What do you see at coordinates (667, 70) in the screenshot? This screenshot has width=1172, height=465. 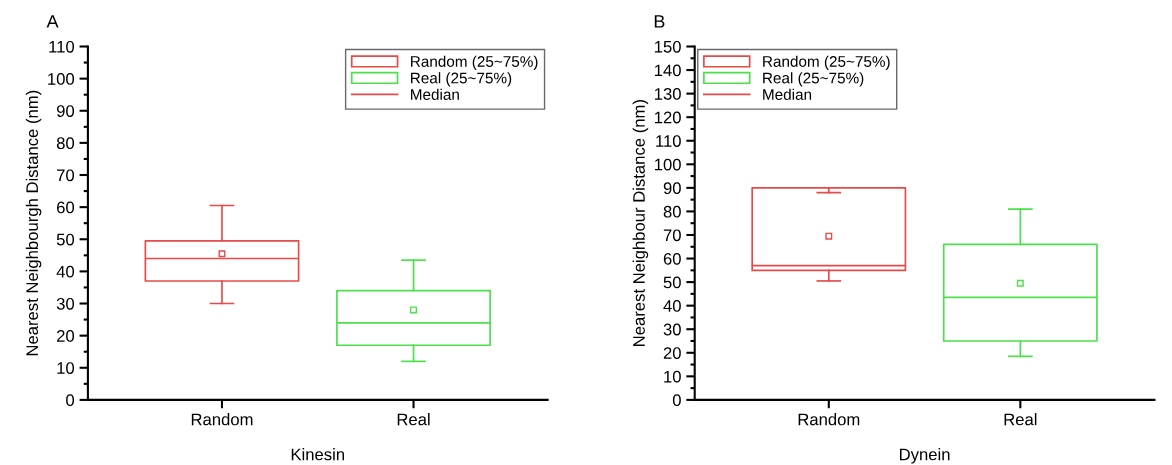 I see `y-tick-label: 140` at bounding box center [667, 70].